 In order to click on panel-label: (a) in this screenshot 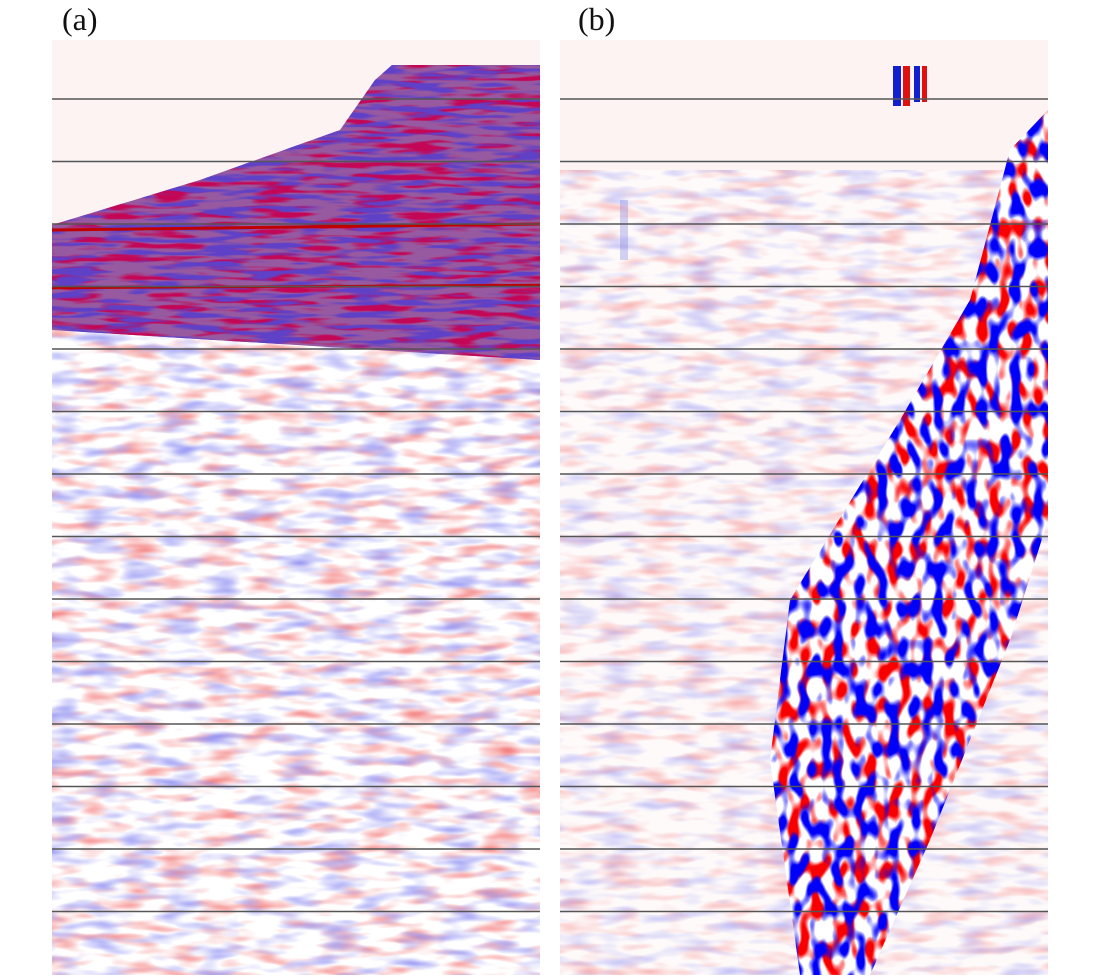, I will do `click(80, 19)`.